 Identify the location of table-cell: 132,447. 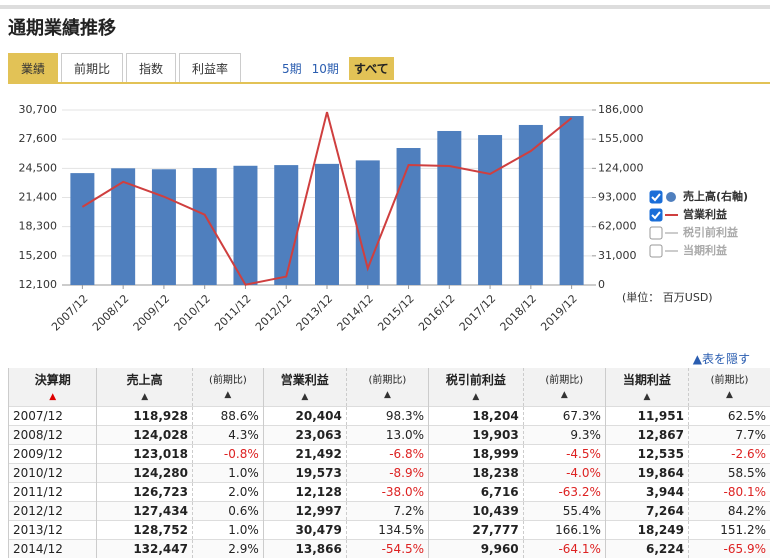
(145, 549).